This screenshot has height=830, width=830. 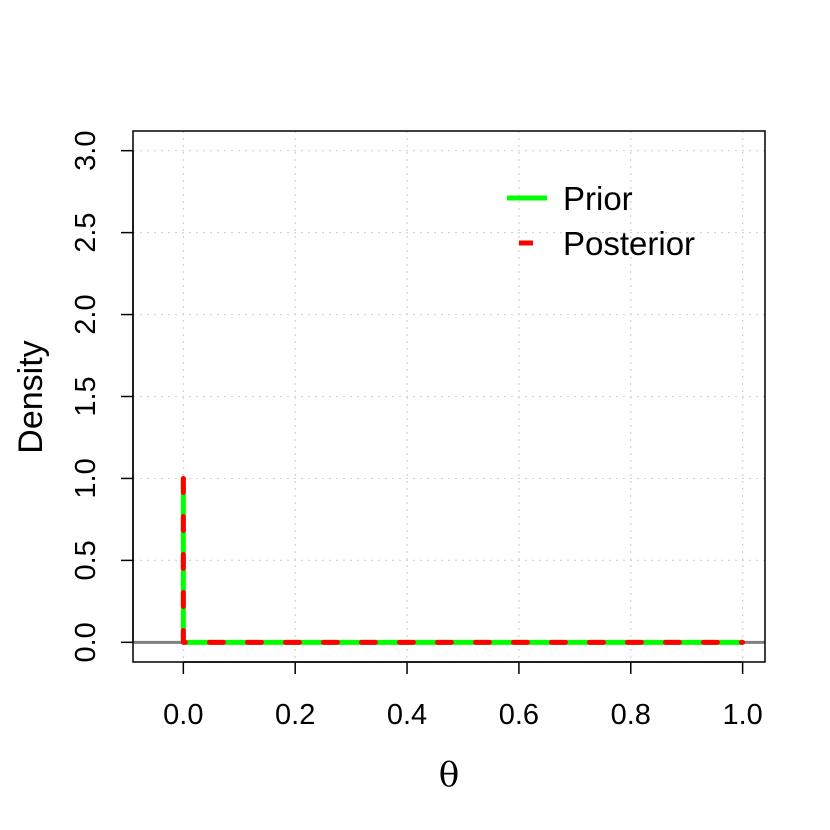 I want to click on y-tick-label-2: 1.0, so click(x=86, y=478).